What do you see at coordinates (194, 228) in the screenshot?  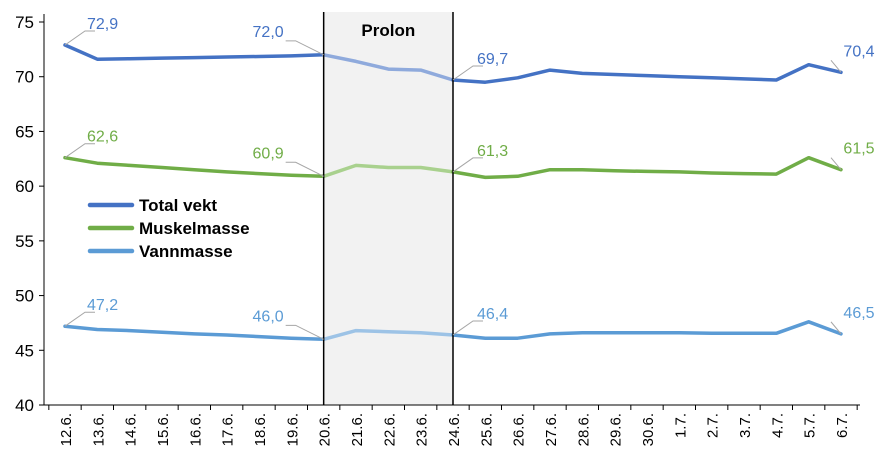 I see `legend-label: Muskelmasse` at bounding box center [194, 228].